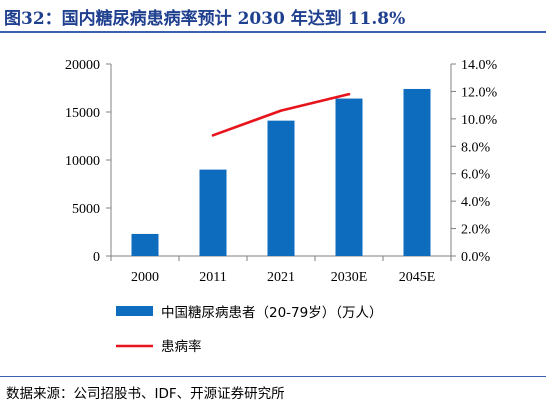 The width and height of the screenshot is (546, 408). I want to click on legend-label-prevalence: 患病率, so click(181, 346).